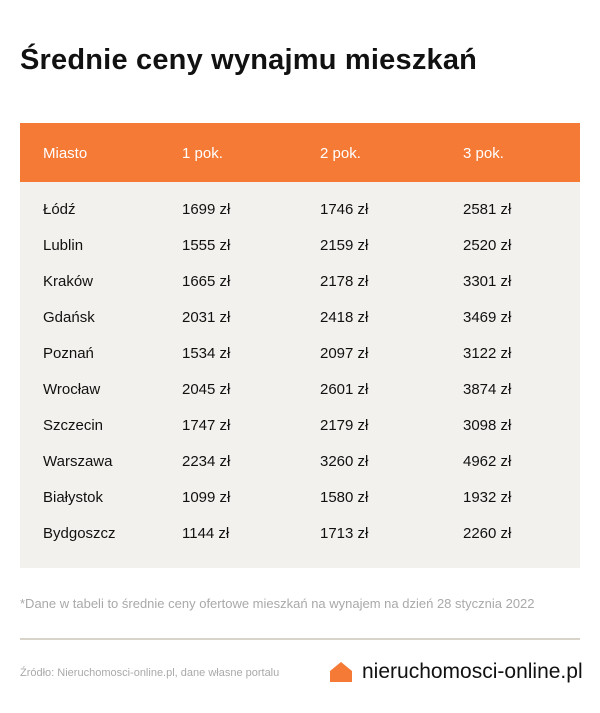  Describe the element at coordinates (300, 543) in the screenshot. I see `table-row: Bydgoszcz 1144 zł 1713 zł 2260 zł` at that location.